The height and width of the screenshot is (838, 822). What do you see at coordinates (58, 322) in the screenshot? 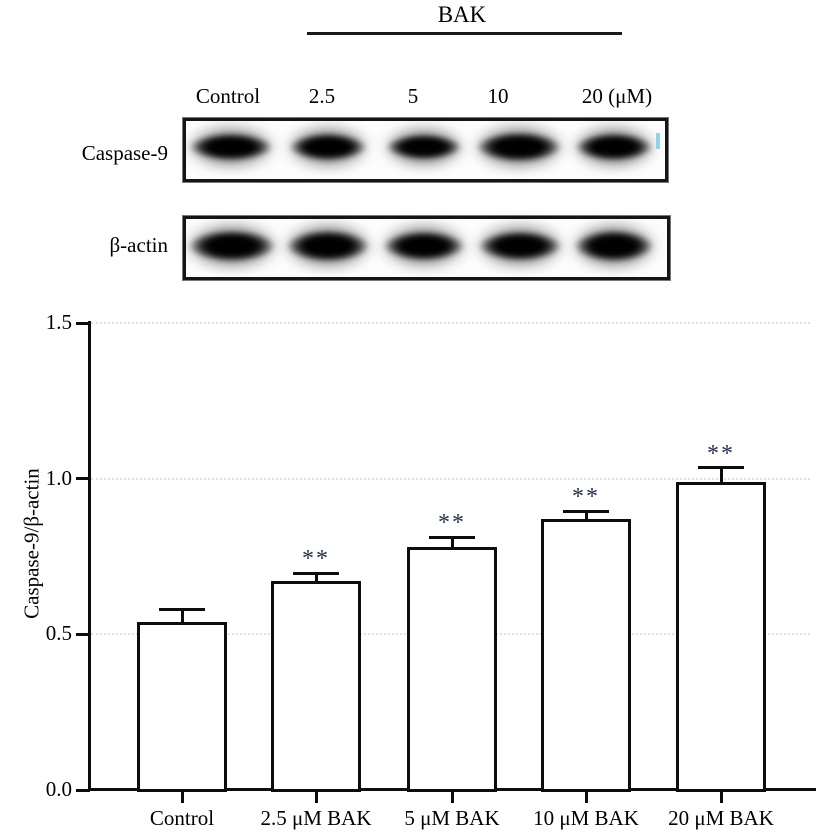
I see `y-tick-label-1.5: 1.5` at bounding box center [58, 322].